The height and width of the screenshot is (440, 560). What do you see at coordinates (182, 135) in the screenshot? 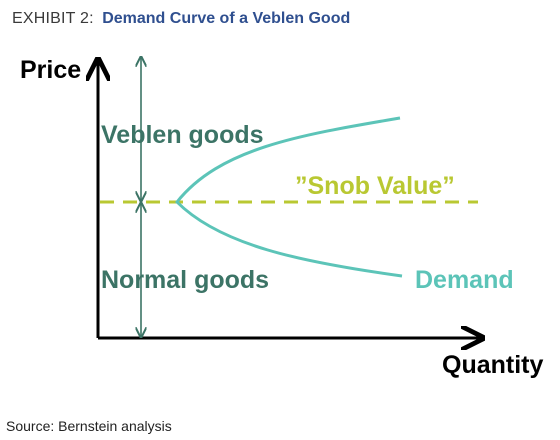
I see `veblen-goods-label: Veblen goods` at bounding box center [182, 135].